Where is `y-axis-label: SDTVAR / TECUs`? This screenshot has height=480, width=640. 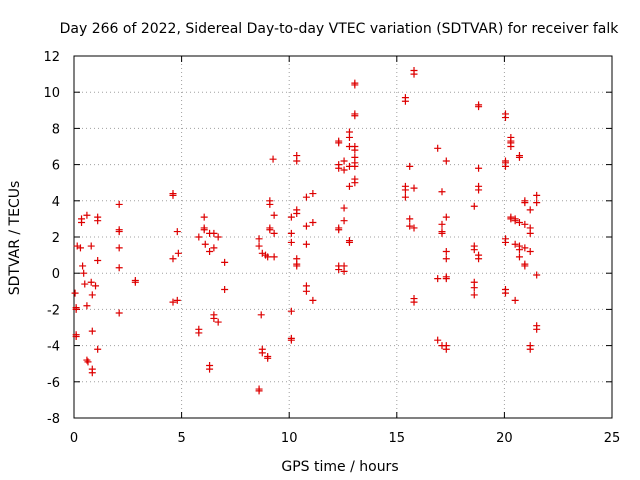 y-axis-label: SDTVAR / TECUs is located at coordinates (15, 238).